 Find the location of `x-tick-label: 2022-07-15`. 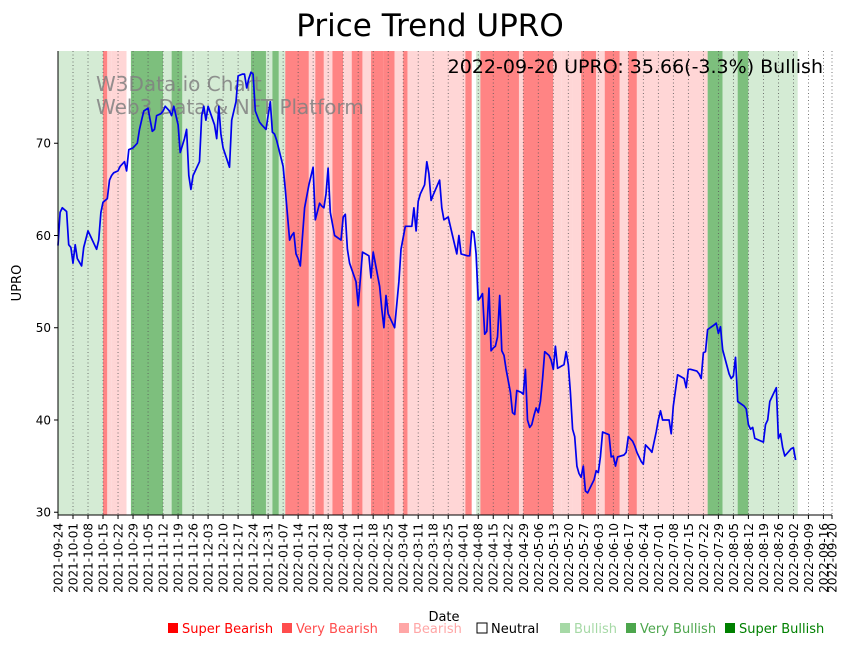

x-tick-label: 2022-07-15 is located at coordinates (689, 558).